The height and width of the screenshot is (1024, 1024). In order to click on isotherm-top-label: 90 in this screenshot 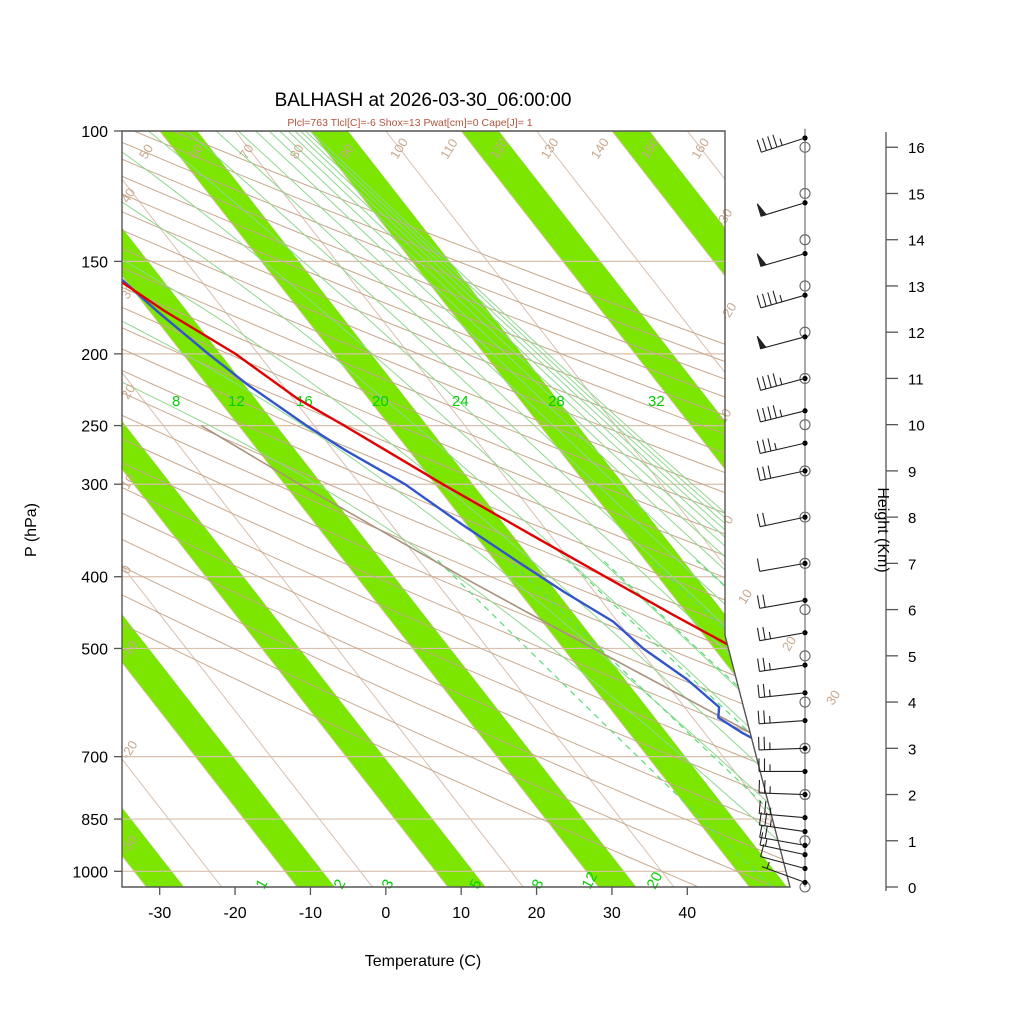, I will do `click(347, 151)`.